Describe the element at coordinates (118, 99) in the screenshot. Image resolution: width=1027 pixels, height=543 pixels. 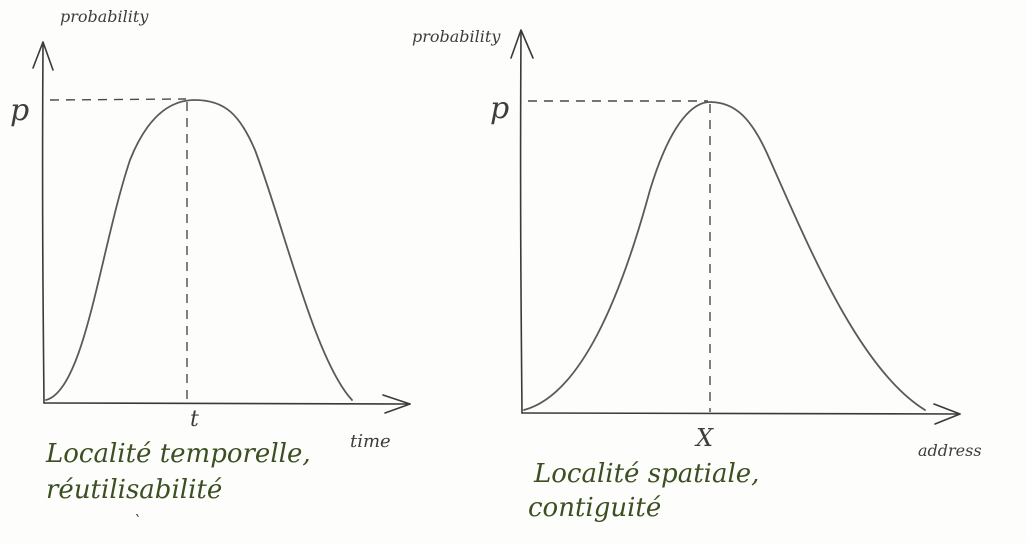
I see `left-peak-horizontal-guide` at that location.